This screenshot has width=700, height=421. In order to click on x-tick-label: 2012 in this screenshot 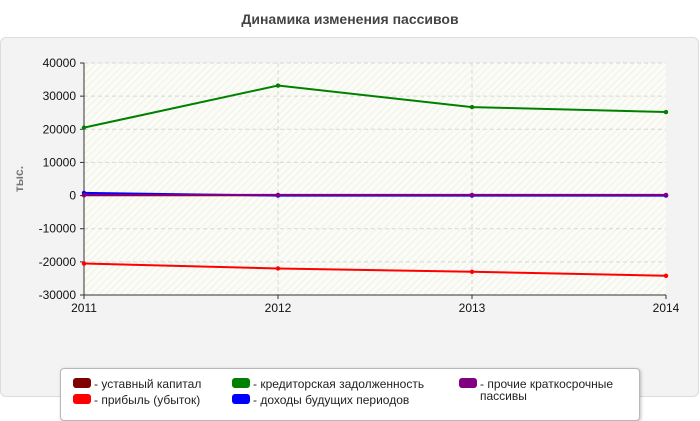, I will do `click(278, 308)`.